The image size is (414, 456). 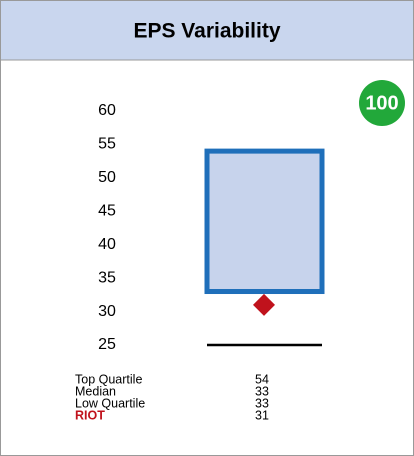 I want to click on y-tick-label: 50, so click(x=107, y=177).